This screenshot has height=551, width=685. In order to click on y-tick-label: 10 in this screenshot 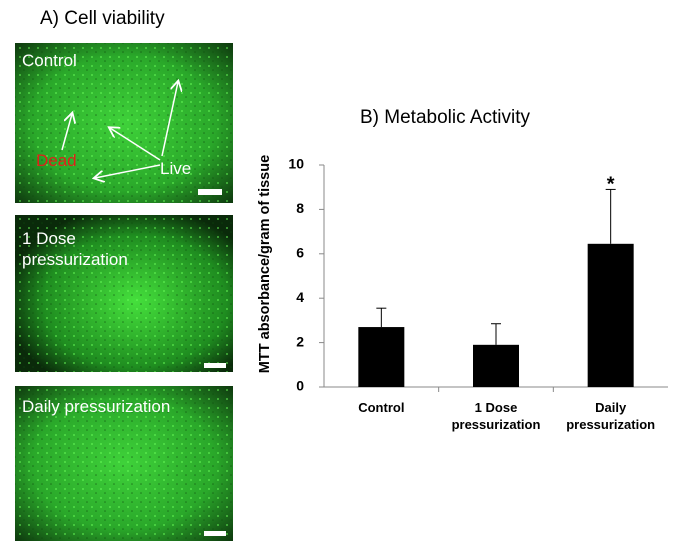, I will do `click(296, 164)`.